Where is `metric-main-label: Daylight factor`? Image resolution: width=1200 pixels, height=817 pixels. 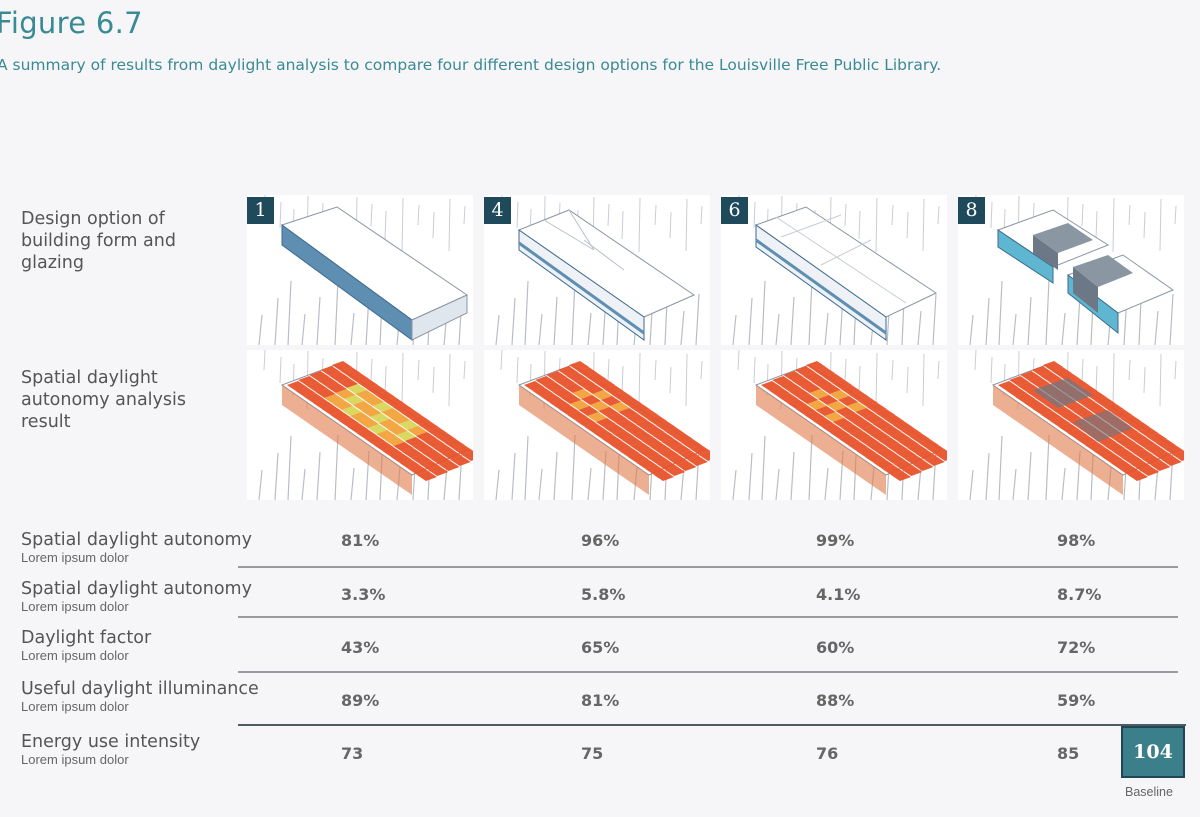
metric-main-label: Daylight factor is located at coordinates (86, 638).